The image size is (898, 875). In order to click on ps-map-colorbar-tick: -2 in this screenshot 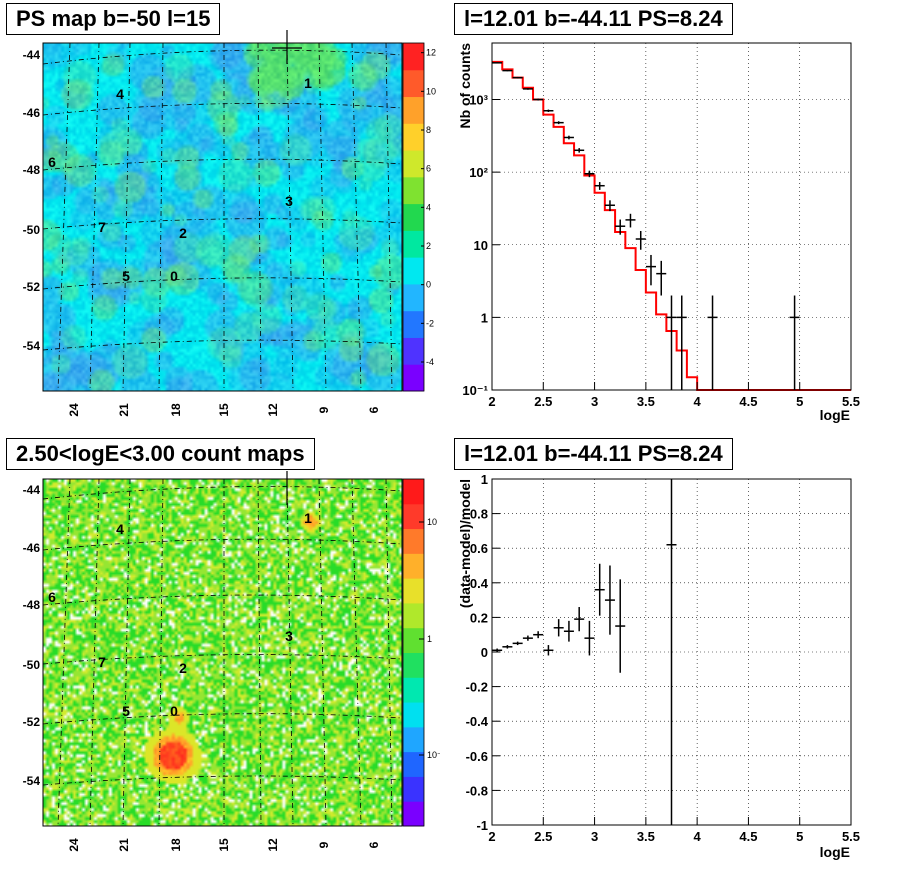, I will do `click(430, 323)`.